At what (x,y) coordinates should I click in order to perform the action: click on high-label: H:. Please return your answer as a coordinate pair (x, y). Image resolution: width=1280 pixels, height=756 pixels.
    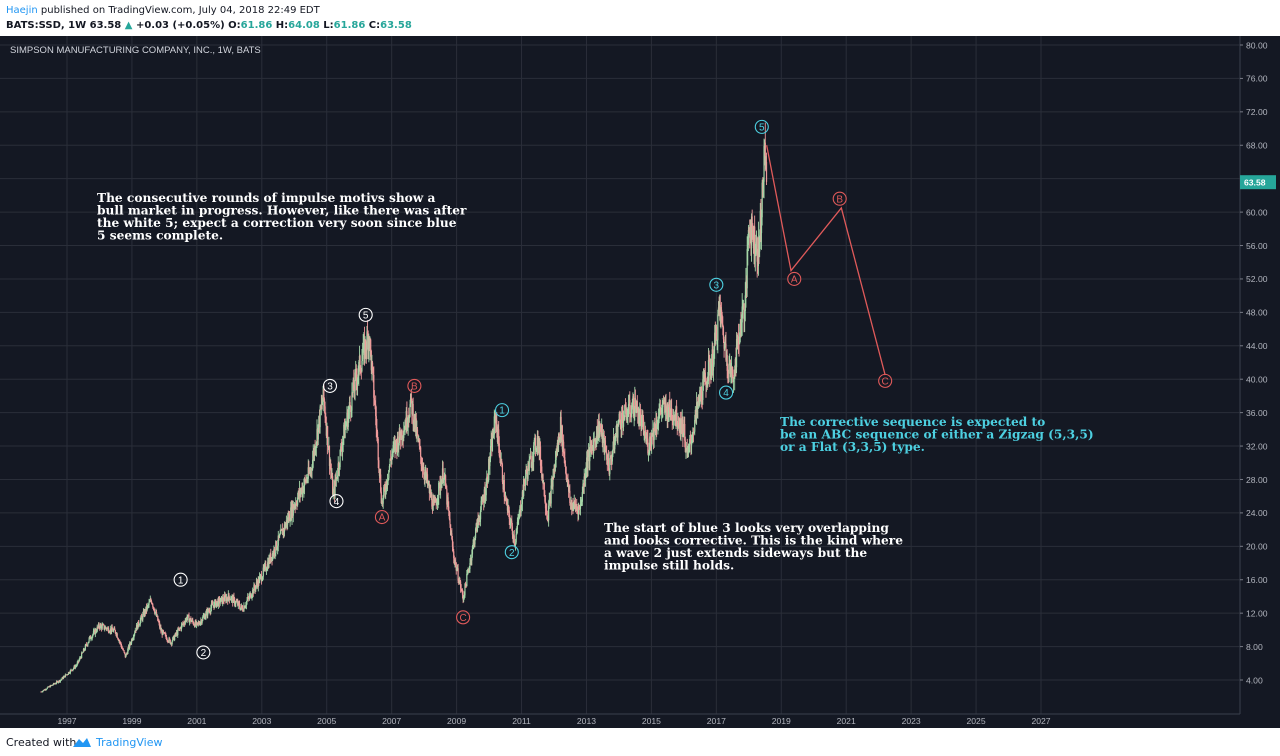
    Looking at the image, I should click on (282, 25).